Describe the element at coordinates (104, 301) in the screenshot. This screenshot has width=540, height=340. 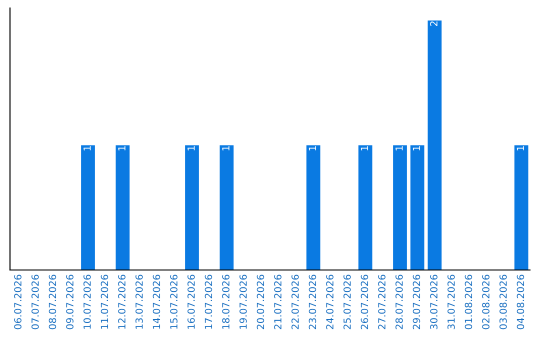
I see `x-tick-label: 11.07.2026` at that location.